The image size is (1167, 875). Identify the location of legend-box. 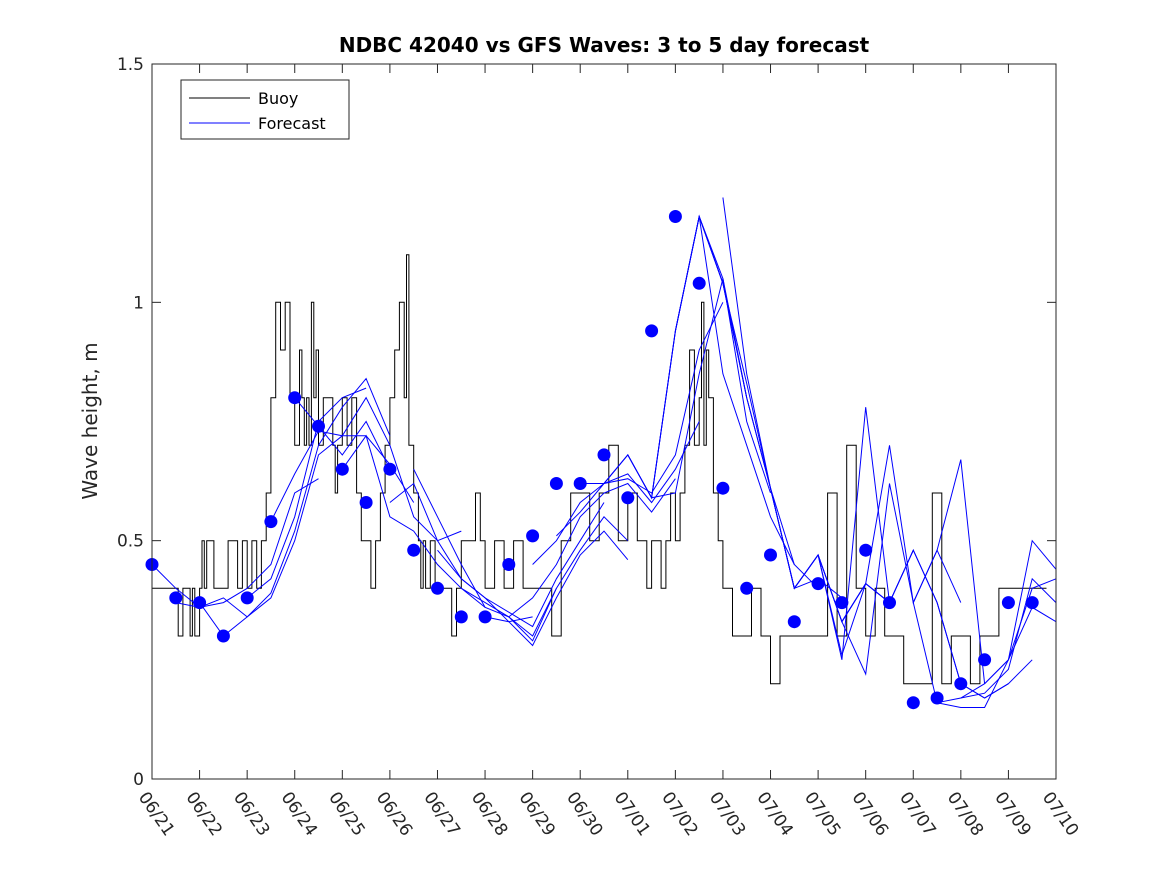
(265, 109).